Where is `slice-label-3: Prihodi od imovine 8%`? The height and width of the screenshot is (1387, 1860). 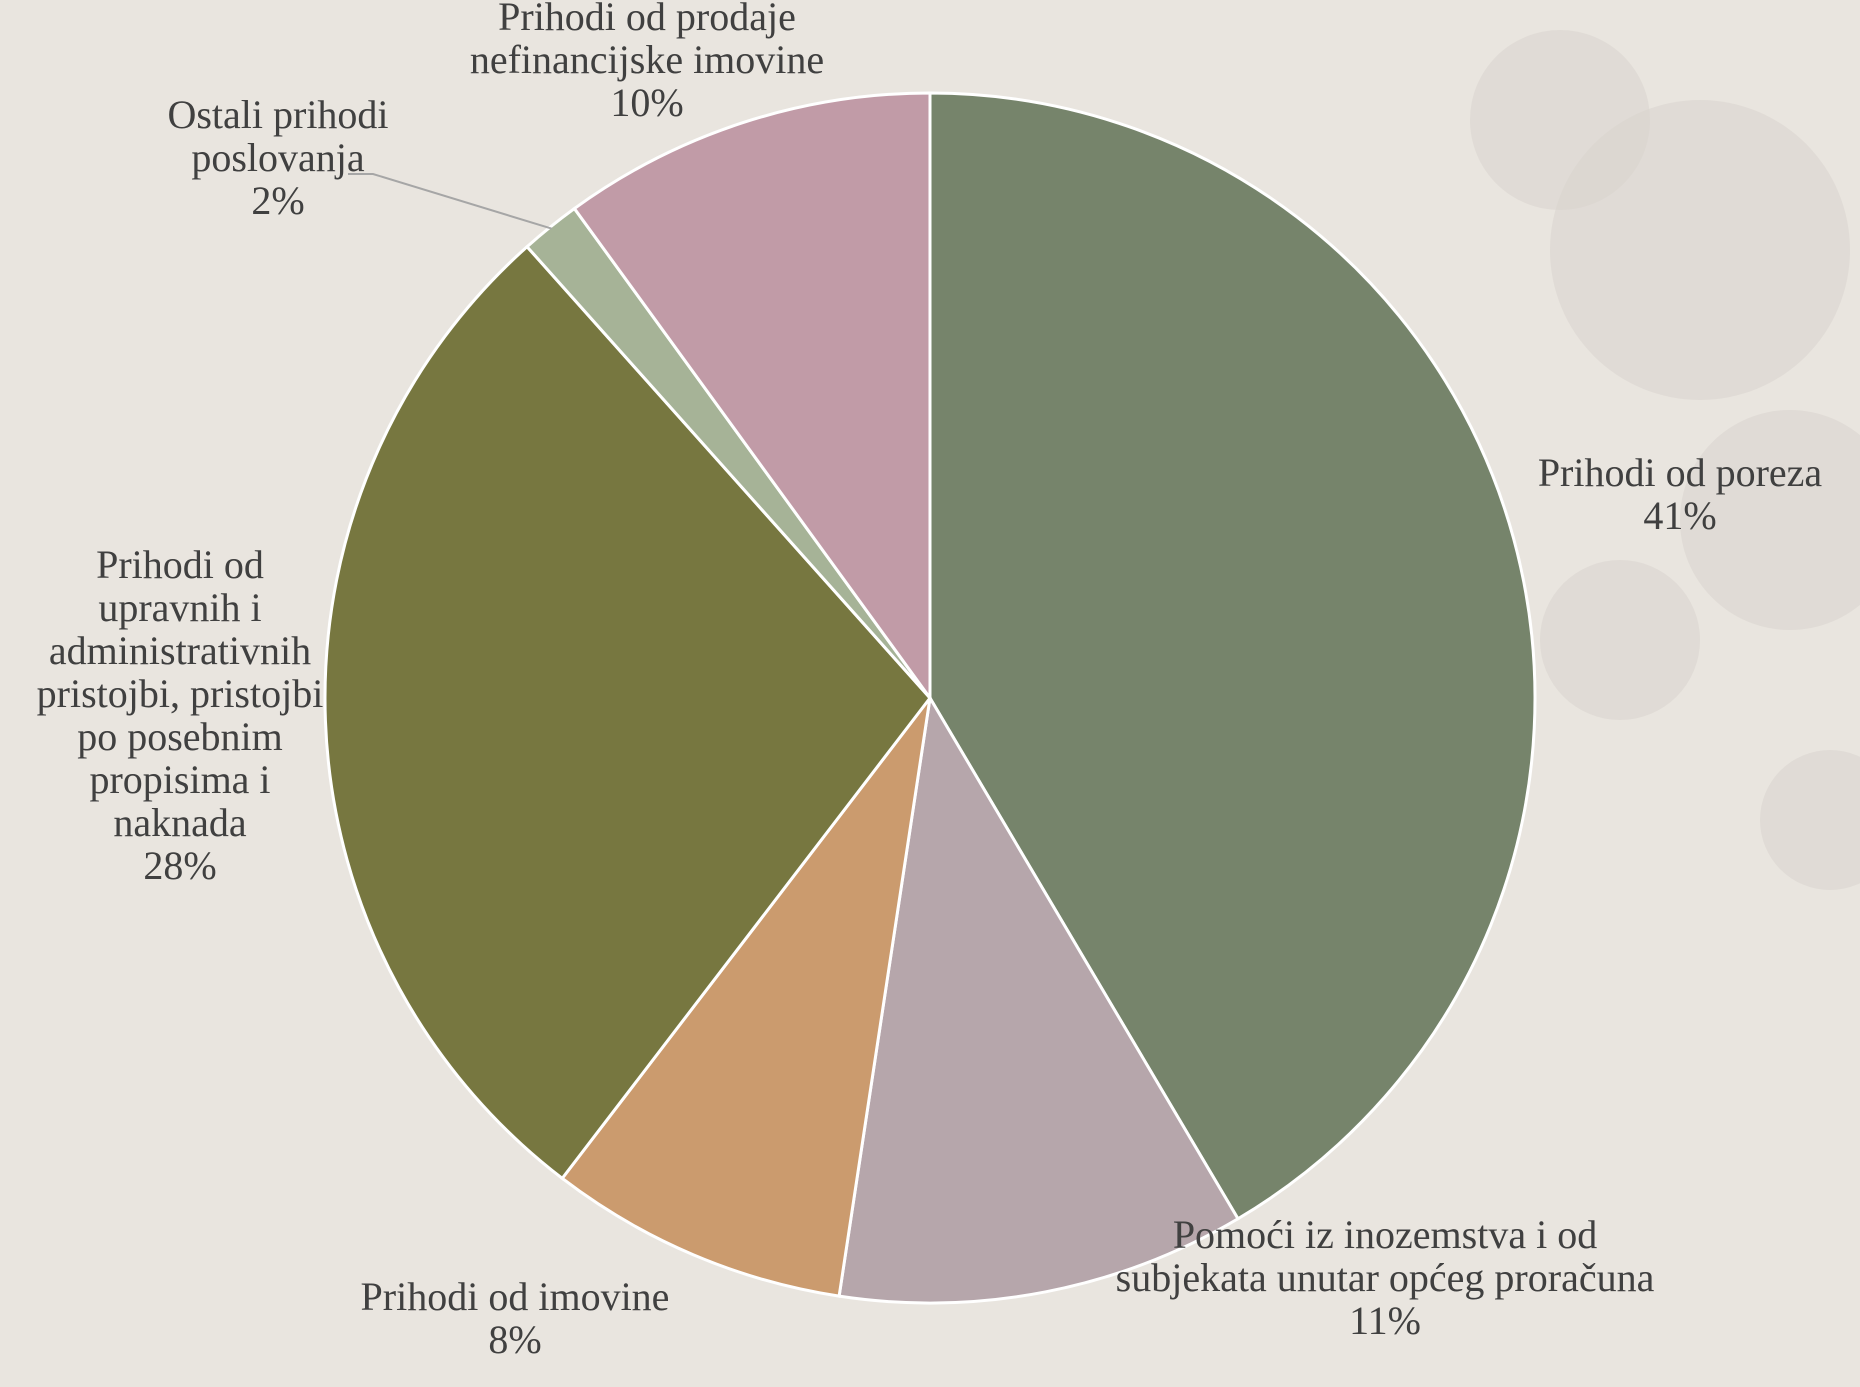
slice-label-3: Prihodi od imovine 8% is located at coordinates (515, 1318).